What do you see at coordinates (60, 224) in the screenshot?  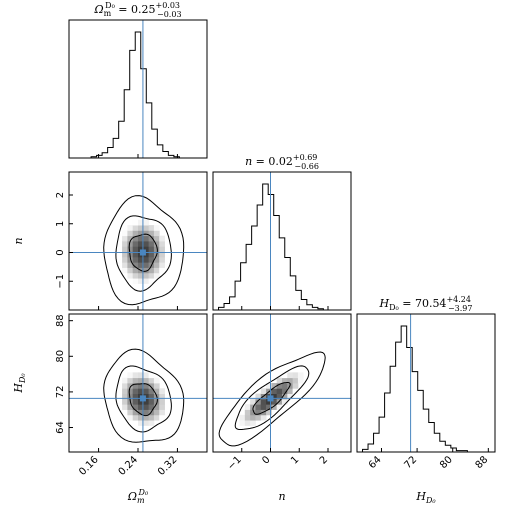 I see `ytick-label-n: 1` at bounding box center [60, 224].